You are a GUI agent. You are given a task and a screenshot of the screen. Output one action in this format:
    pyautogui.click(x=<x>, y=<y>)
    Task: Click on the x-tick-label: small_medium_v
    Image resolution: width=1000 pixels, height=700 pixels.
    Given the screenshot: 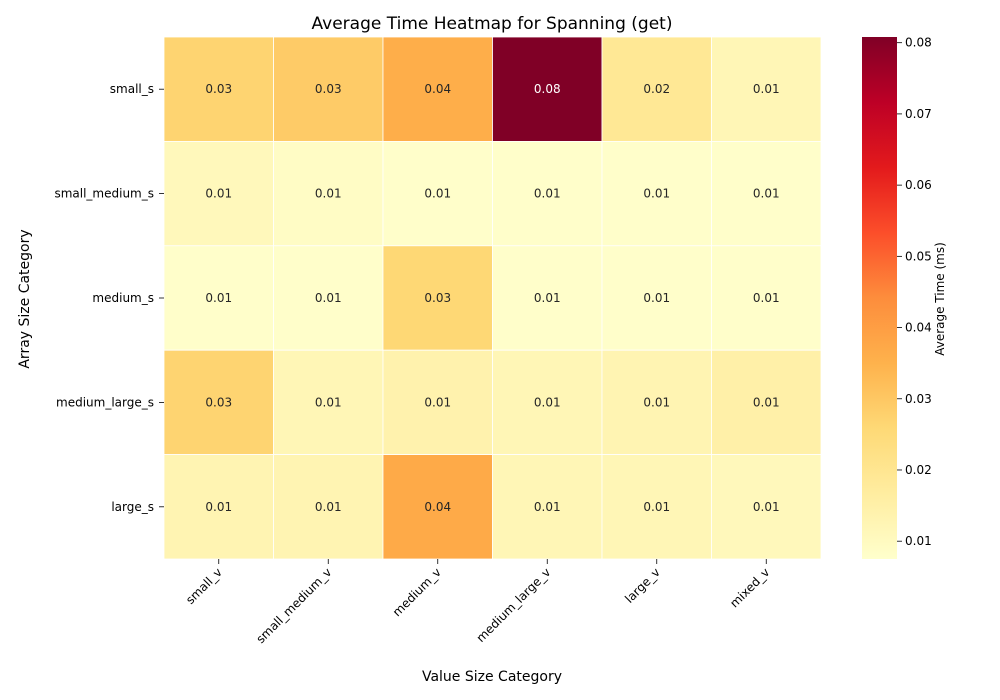 What is the action you would take?
    pyautogui.click(x=293, y=605)
    